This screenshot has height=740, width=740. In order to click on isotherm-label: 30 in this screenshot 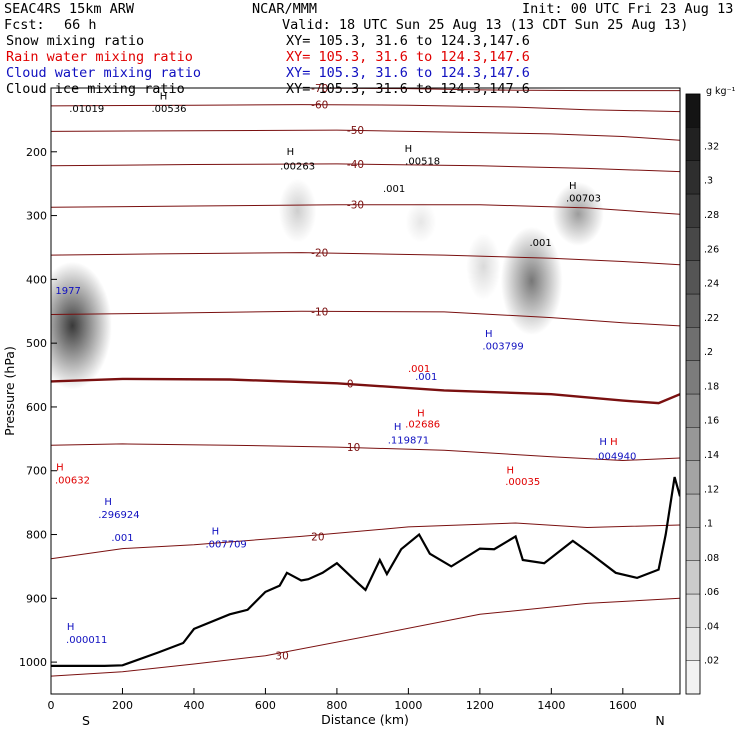, I will do `click(281, 657)`.